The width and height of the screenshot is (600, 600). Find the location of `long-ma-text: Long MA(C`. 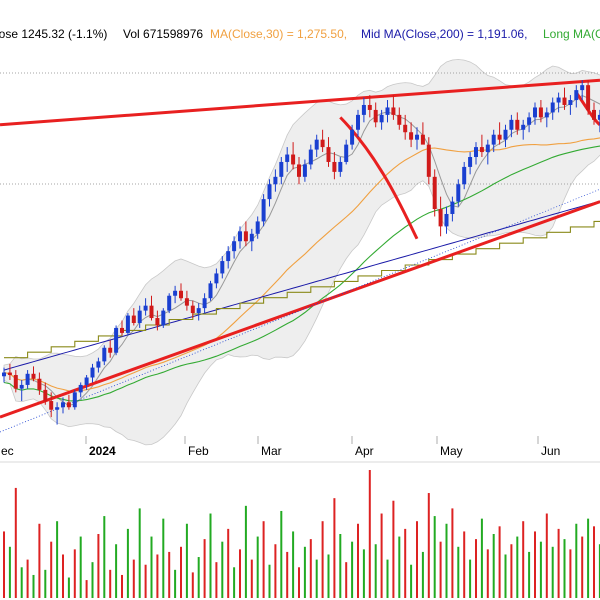

long-ma-text: Long MA(C is located at coordinates (571, 34).